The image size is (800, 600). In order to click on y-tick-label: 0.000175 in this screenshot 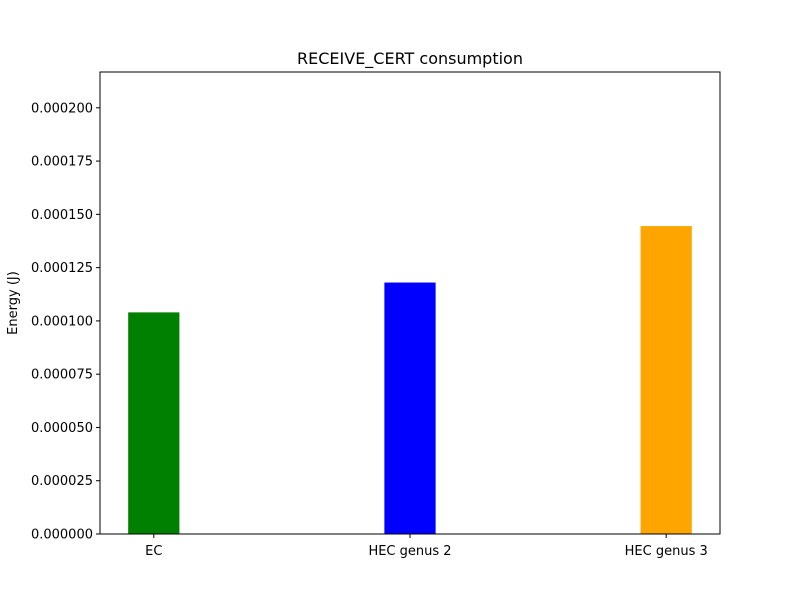, I will do `click(62, 162)`.